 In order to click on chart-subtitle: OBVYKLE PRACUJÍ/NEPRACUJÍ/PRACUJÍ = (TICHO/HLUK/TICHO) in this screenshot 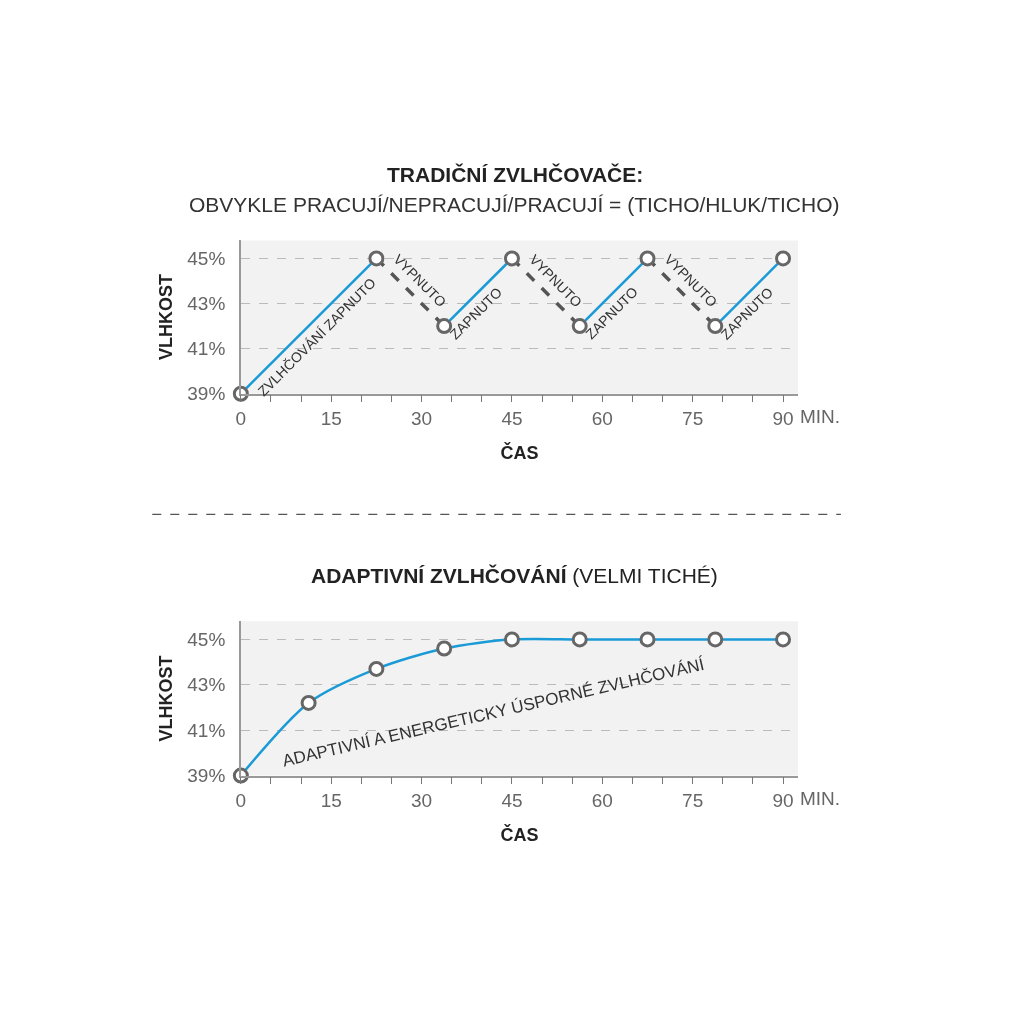, I will do `click(514, 204)`.